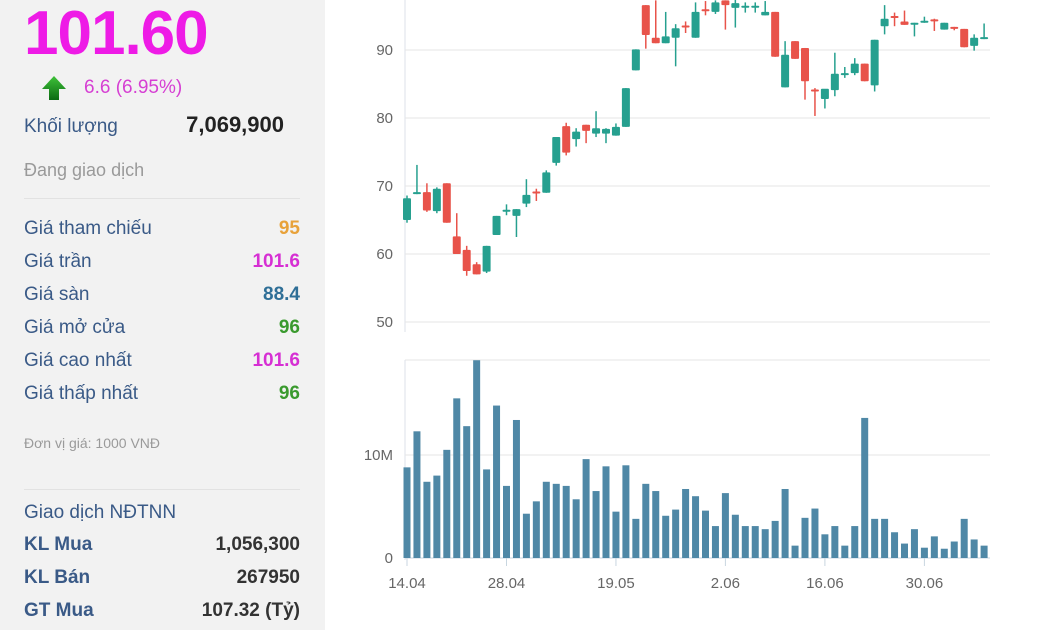  I want to click on price-row: Giá sàn 88.4, so click(162, 295).